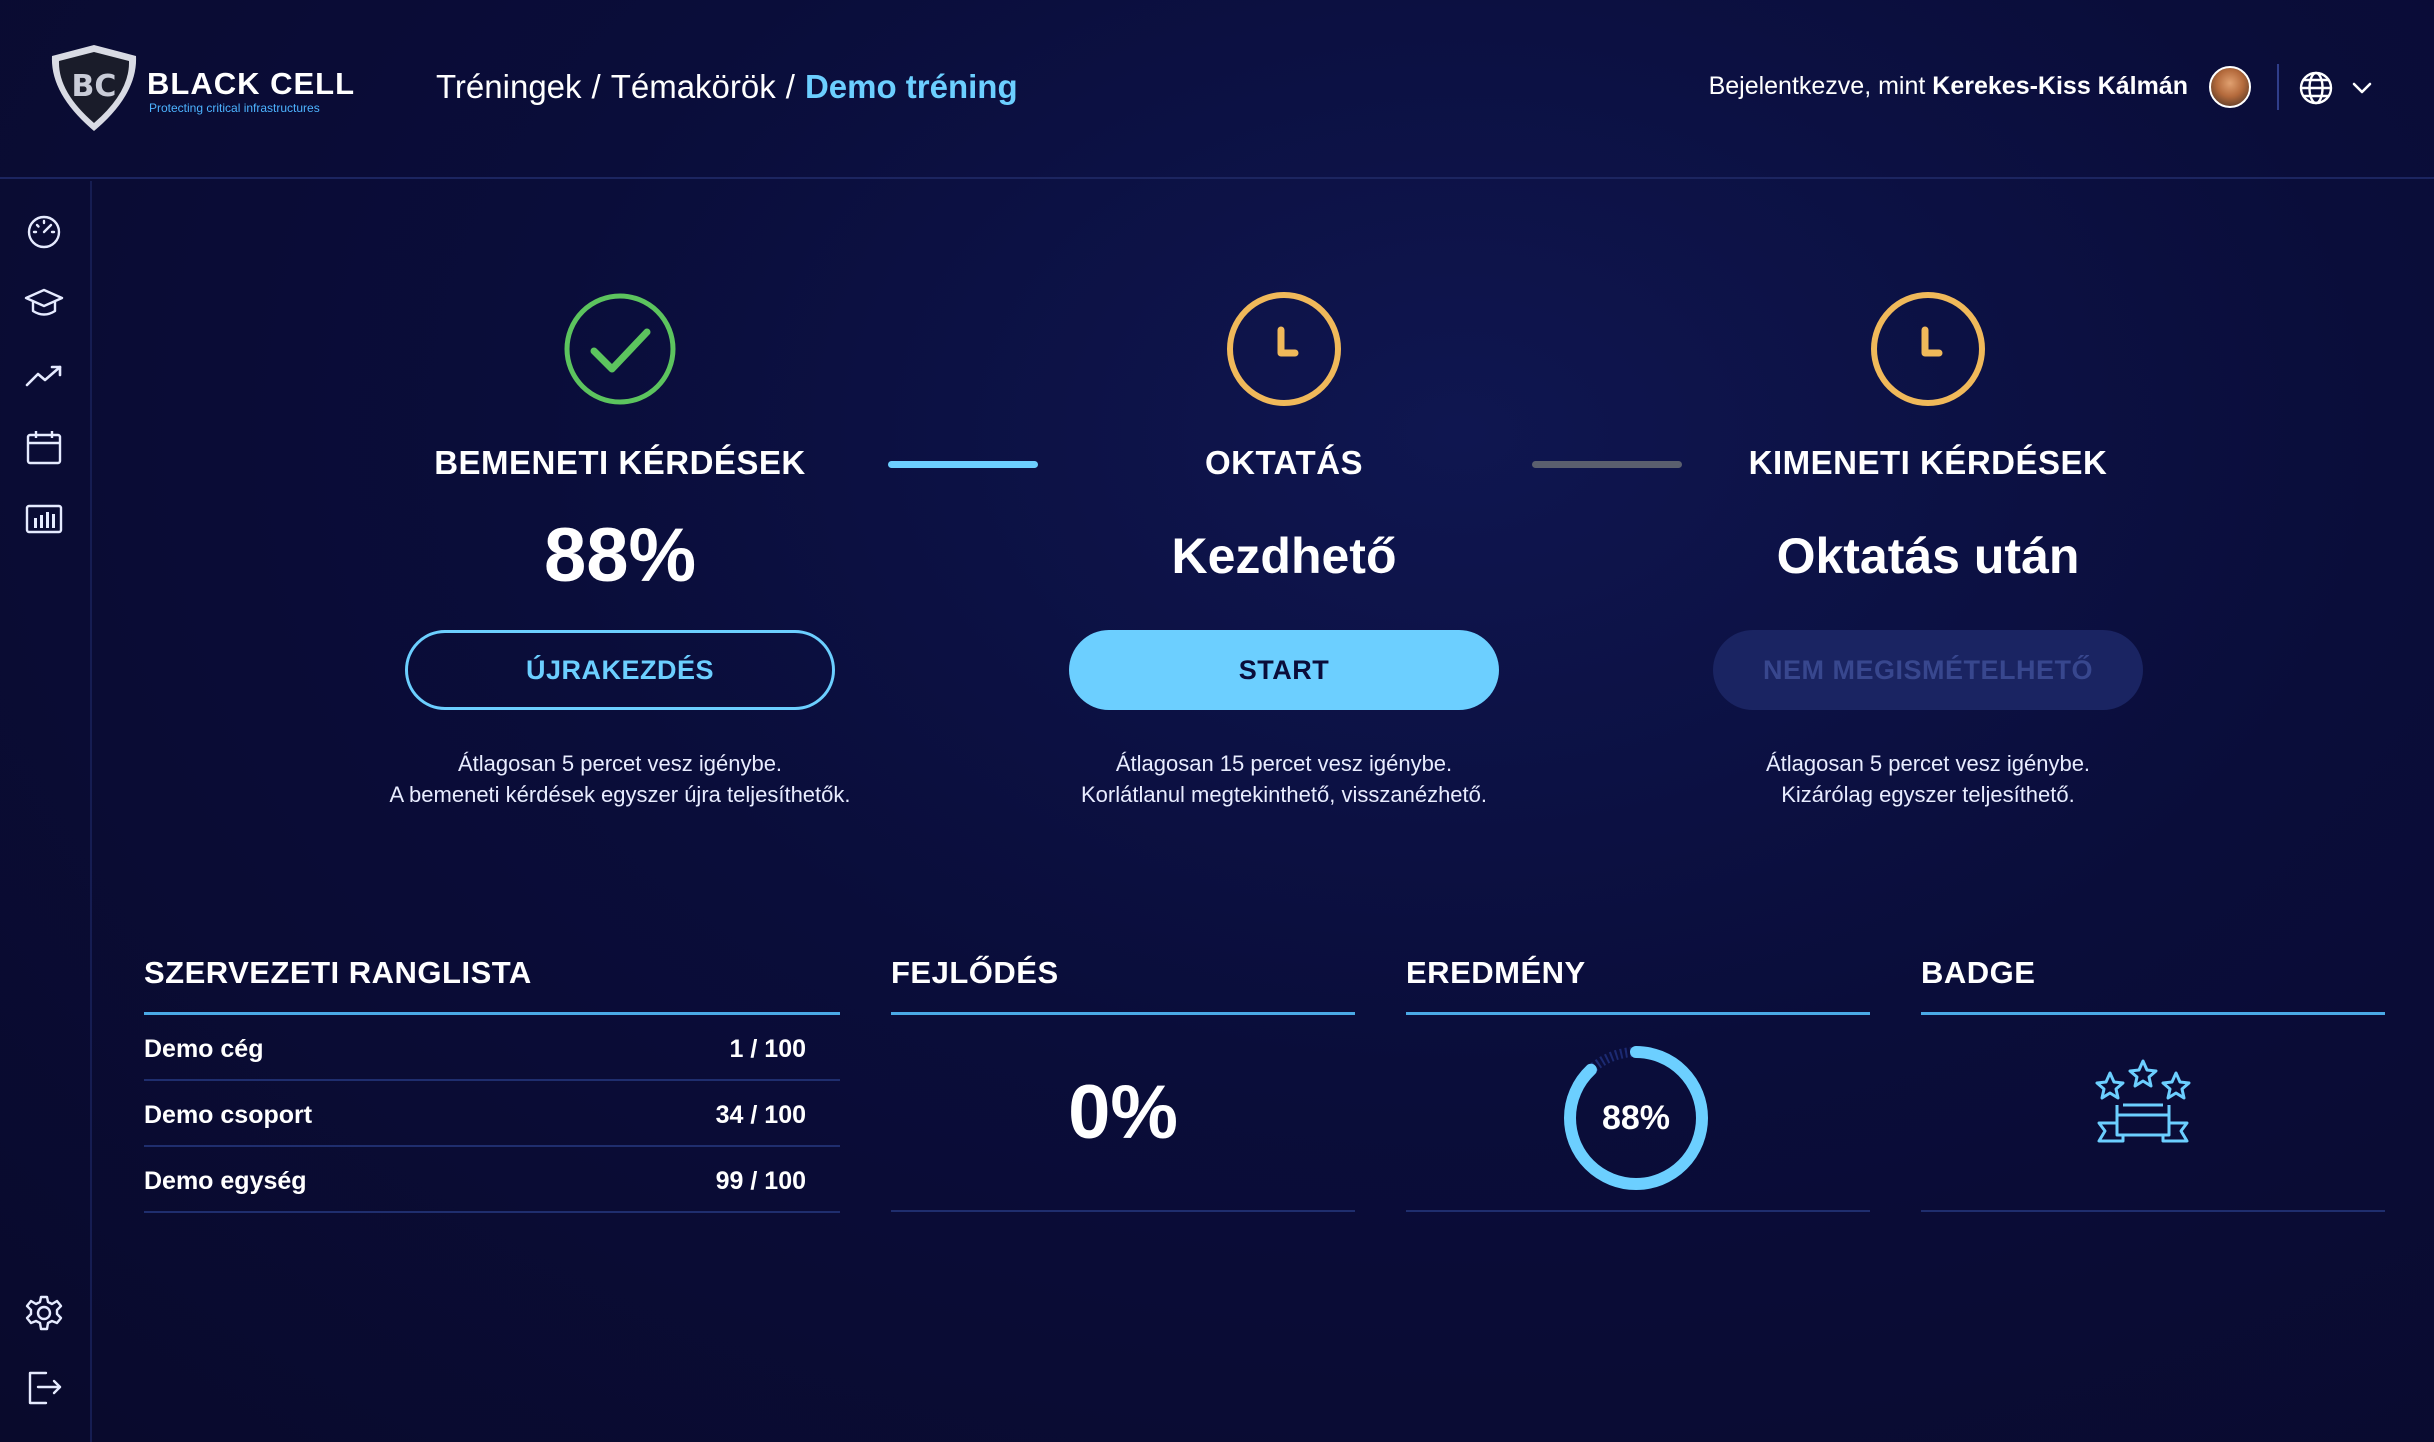  I want to click on chevron-down-icon, so click(2362, 88).